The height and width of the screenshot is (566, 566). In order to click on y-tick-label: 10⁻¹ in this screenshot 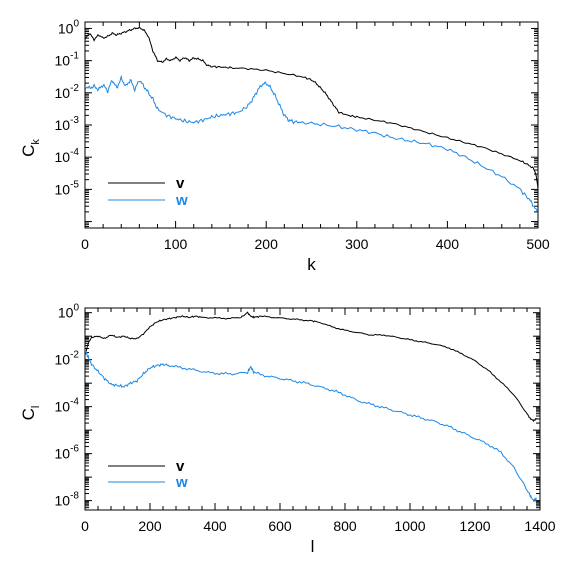, I will do `click(67, 60)`.